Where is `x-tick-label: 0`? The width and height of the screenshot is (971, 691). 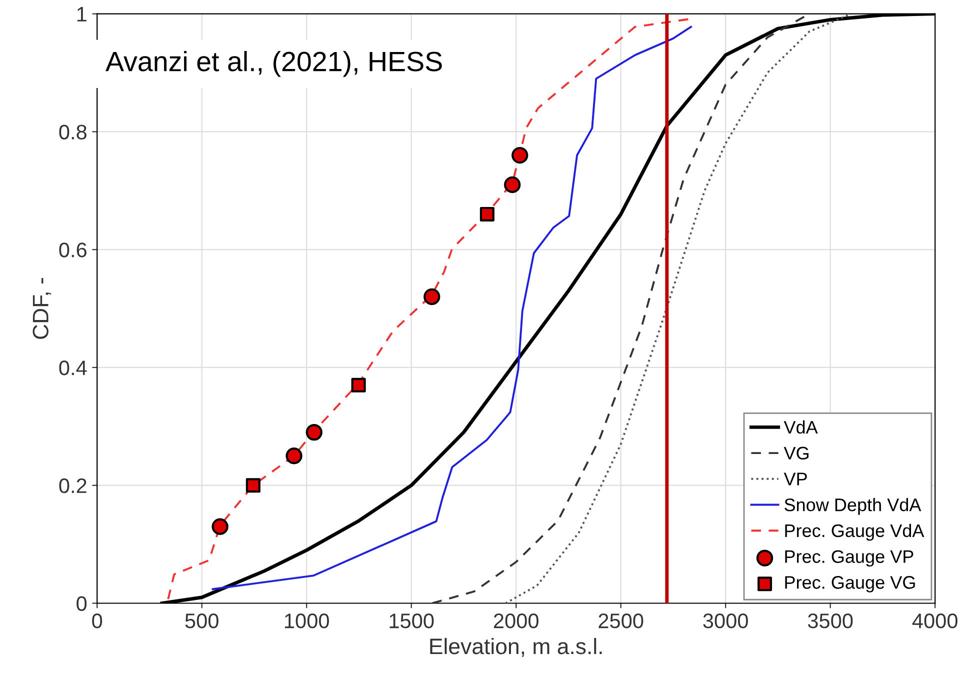 x-tick-label: 0 is located at coordinates (97, 621).